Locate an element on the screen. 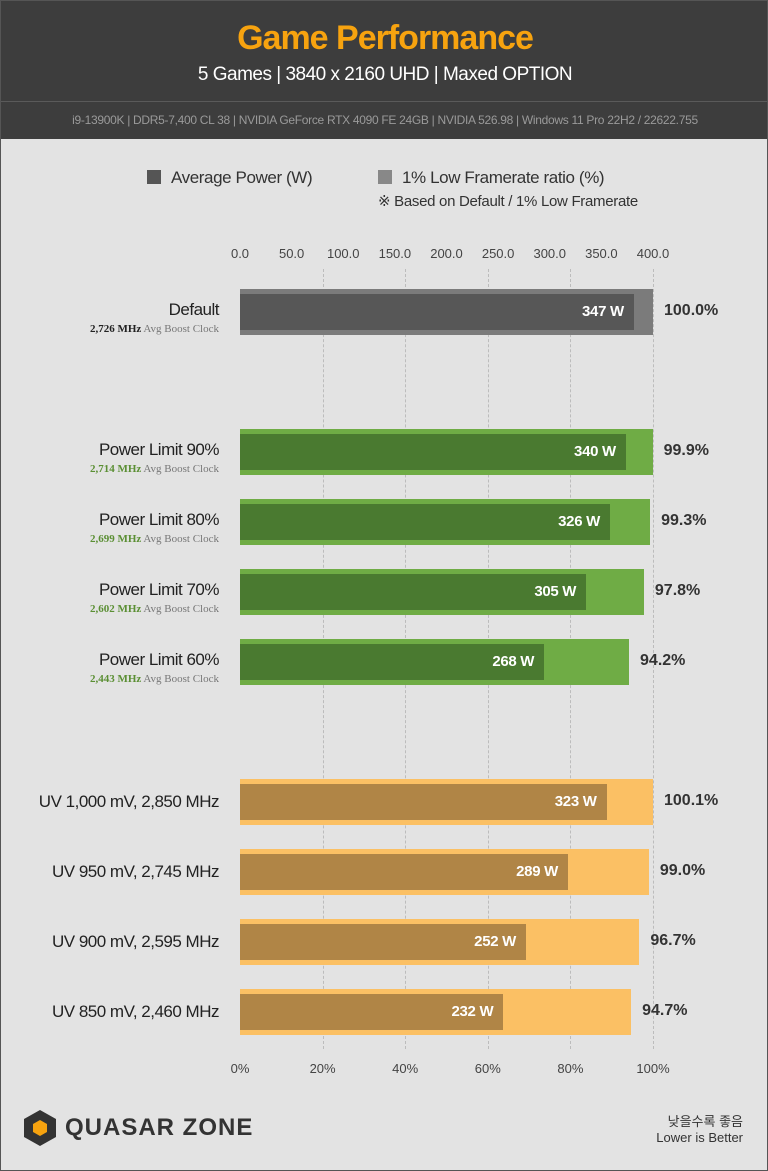 Image resolution: width=768 pixels, height=1171 pixels. power-value-label: 252 W is located at coordinates (495, 941).